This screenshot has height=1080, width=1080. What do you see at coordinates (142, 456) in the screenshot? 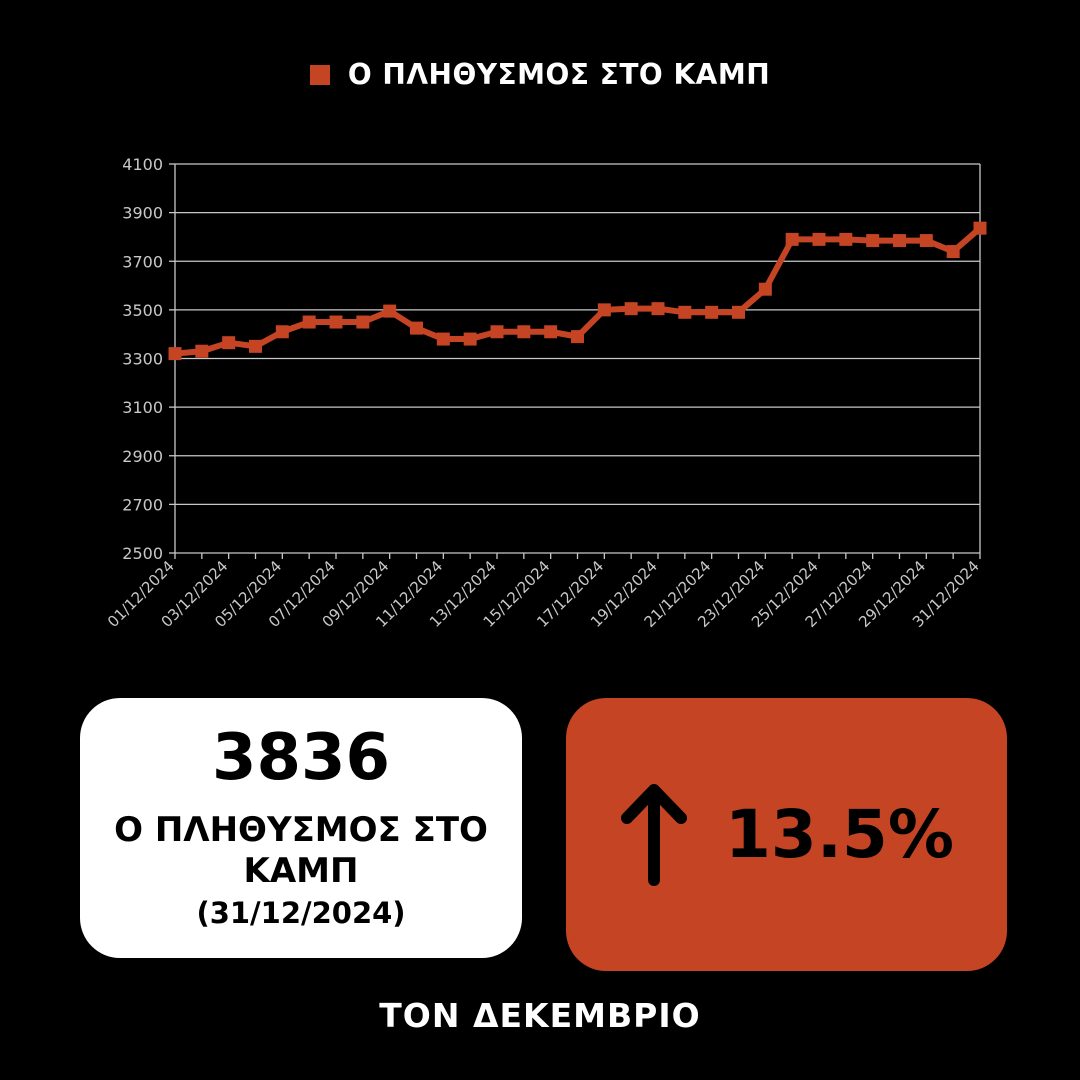
I see `y-tick-label: 2900` at bounding box center [142, 456].